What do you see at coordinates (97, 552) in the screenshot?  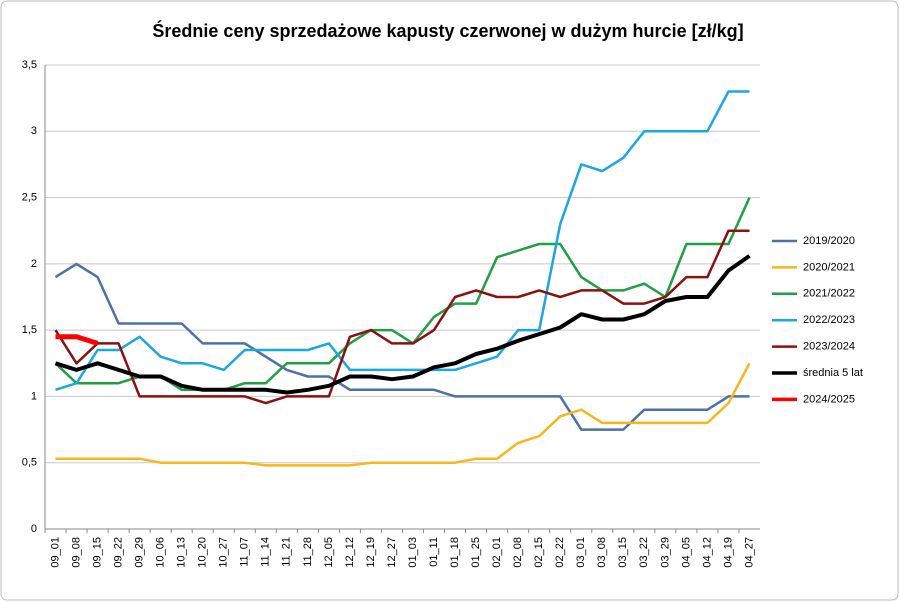 I see `x-tick-label: 09_15` at bounding box center [97, 552].